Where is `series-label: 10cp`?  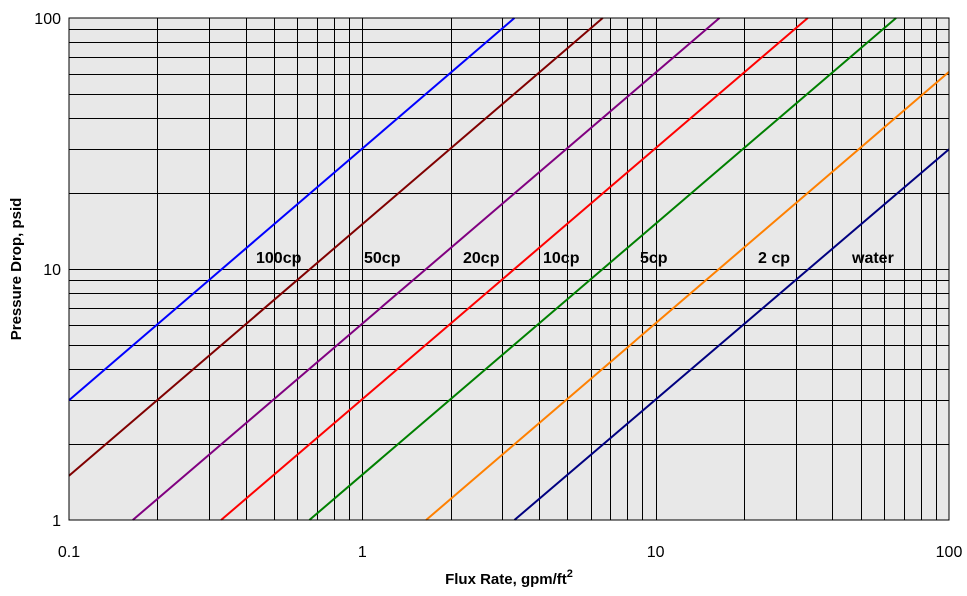
series-label: 10cp is located at coordinates (561, 258).